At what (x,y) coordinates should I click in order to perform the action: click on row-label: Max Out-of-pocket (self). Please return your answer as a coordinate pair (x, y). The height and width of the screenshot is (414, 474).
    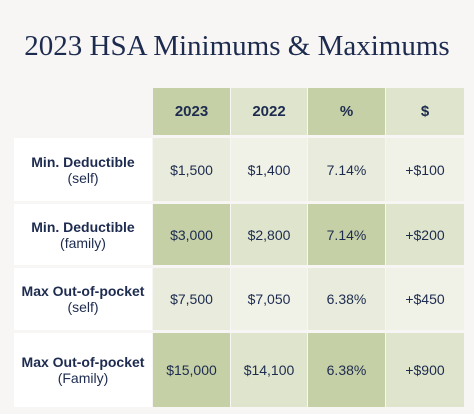
    Looking at the image, I should click on (83, 299).